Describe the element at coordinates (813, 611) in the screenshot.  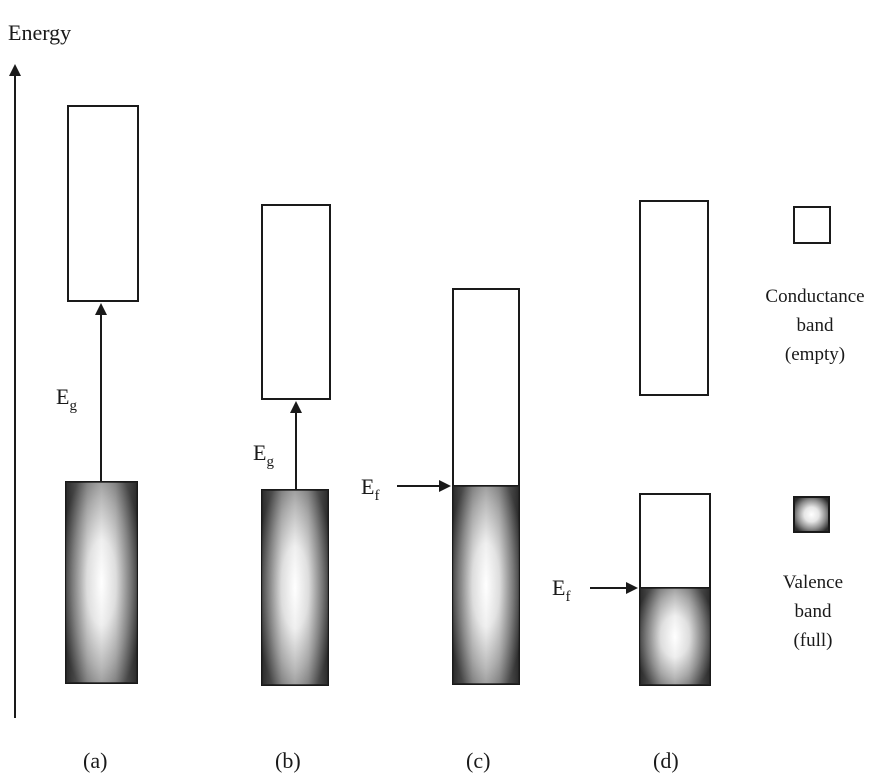
I see `legend-valence-line2: band` at that location.